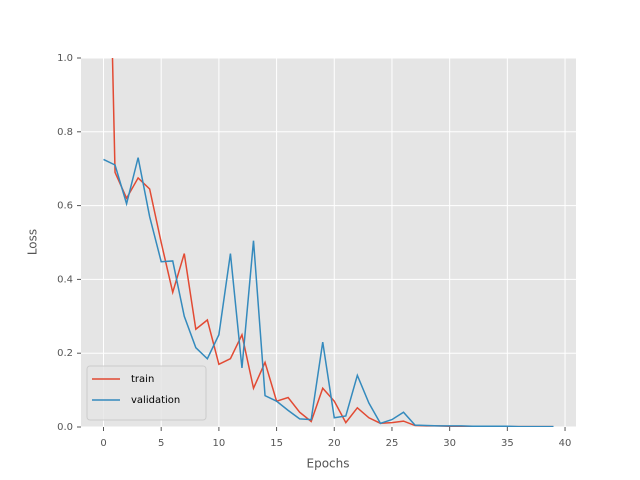 This screenshot has height=480, width=640. I want to click on x-tick-label: 10, so click(219, 443).